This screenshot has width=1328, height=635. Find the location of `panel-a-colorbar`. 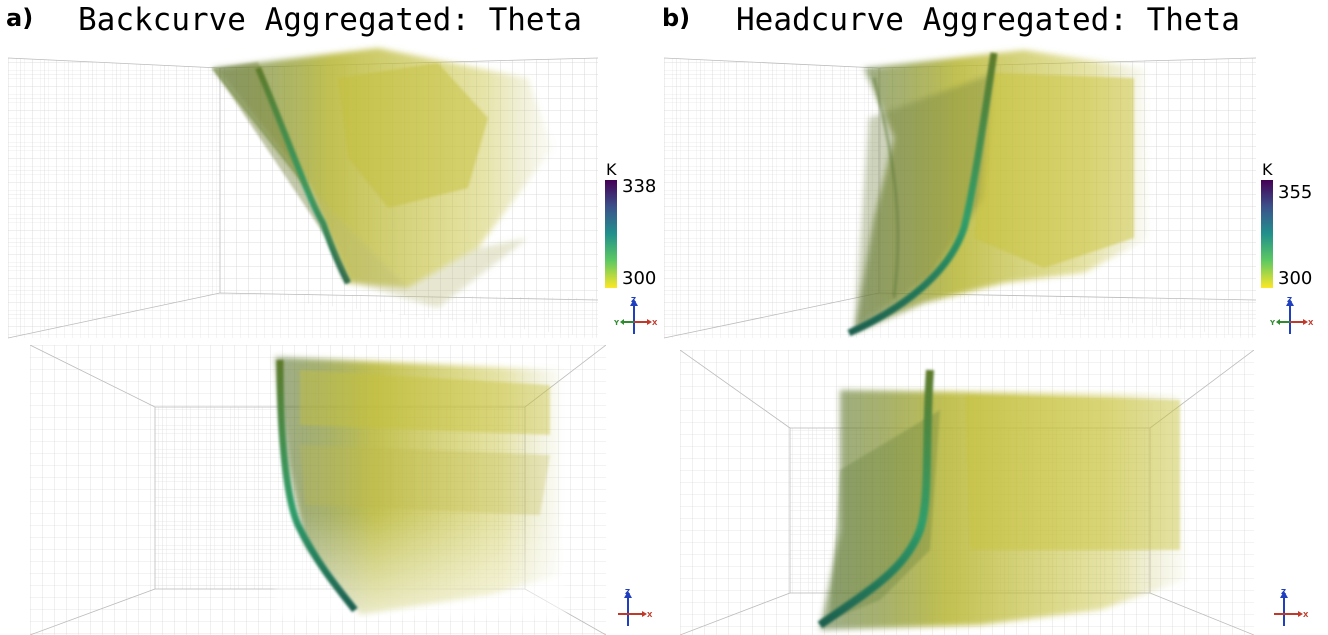

panel-a-colorbar is located at coordinates (611, 234).